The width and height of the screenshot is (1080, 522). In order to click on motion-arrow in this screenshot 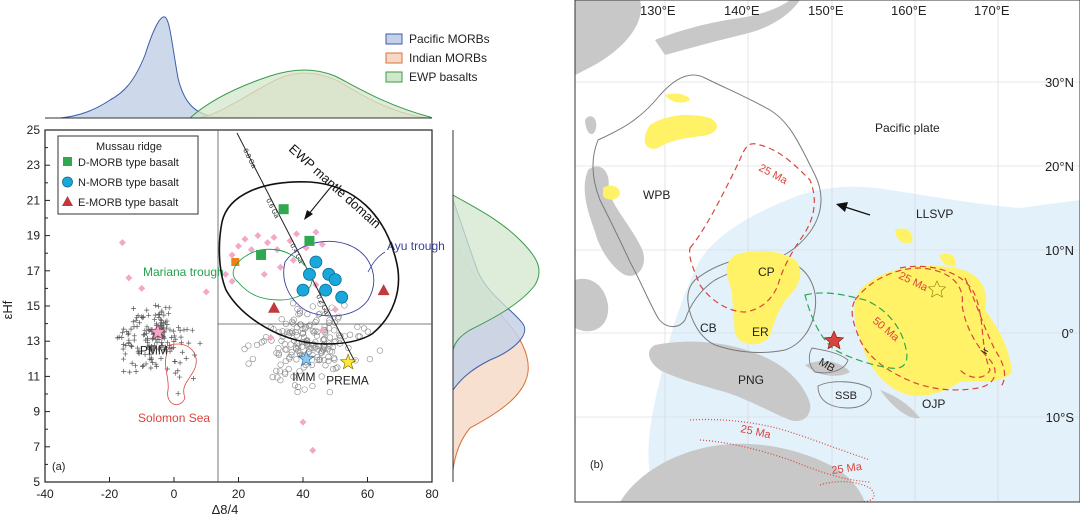, I will do `click(857, 211)`.